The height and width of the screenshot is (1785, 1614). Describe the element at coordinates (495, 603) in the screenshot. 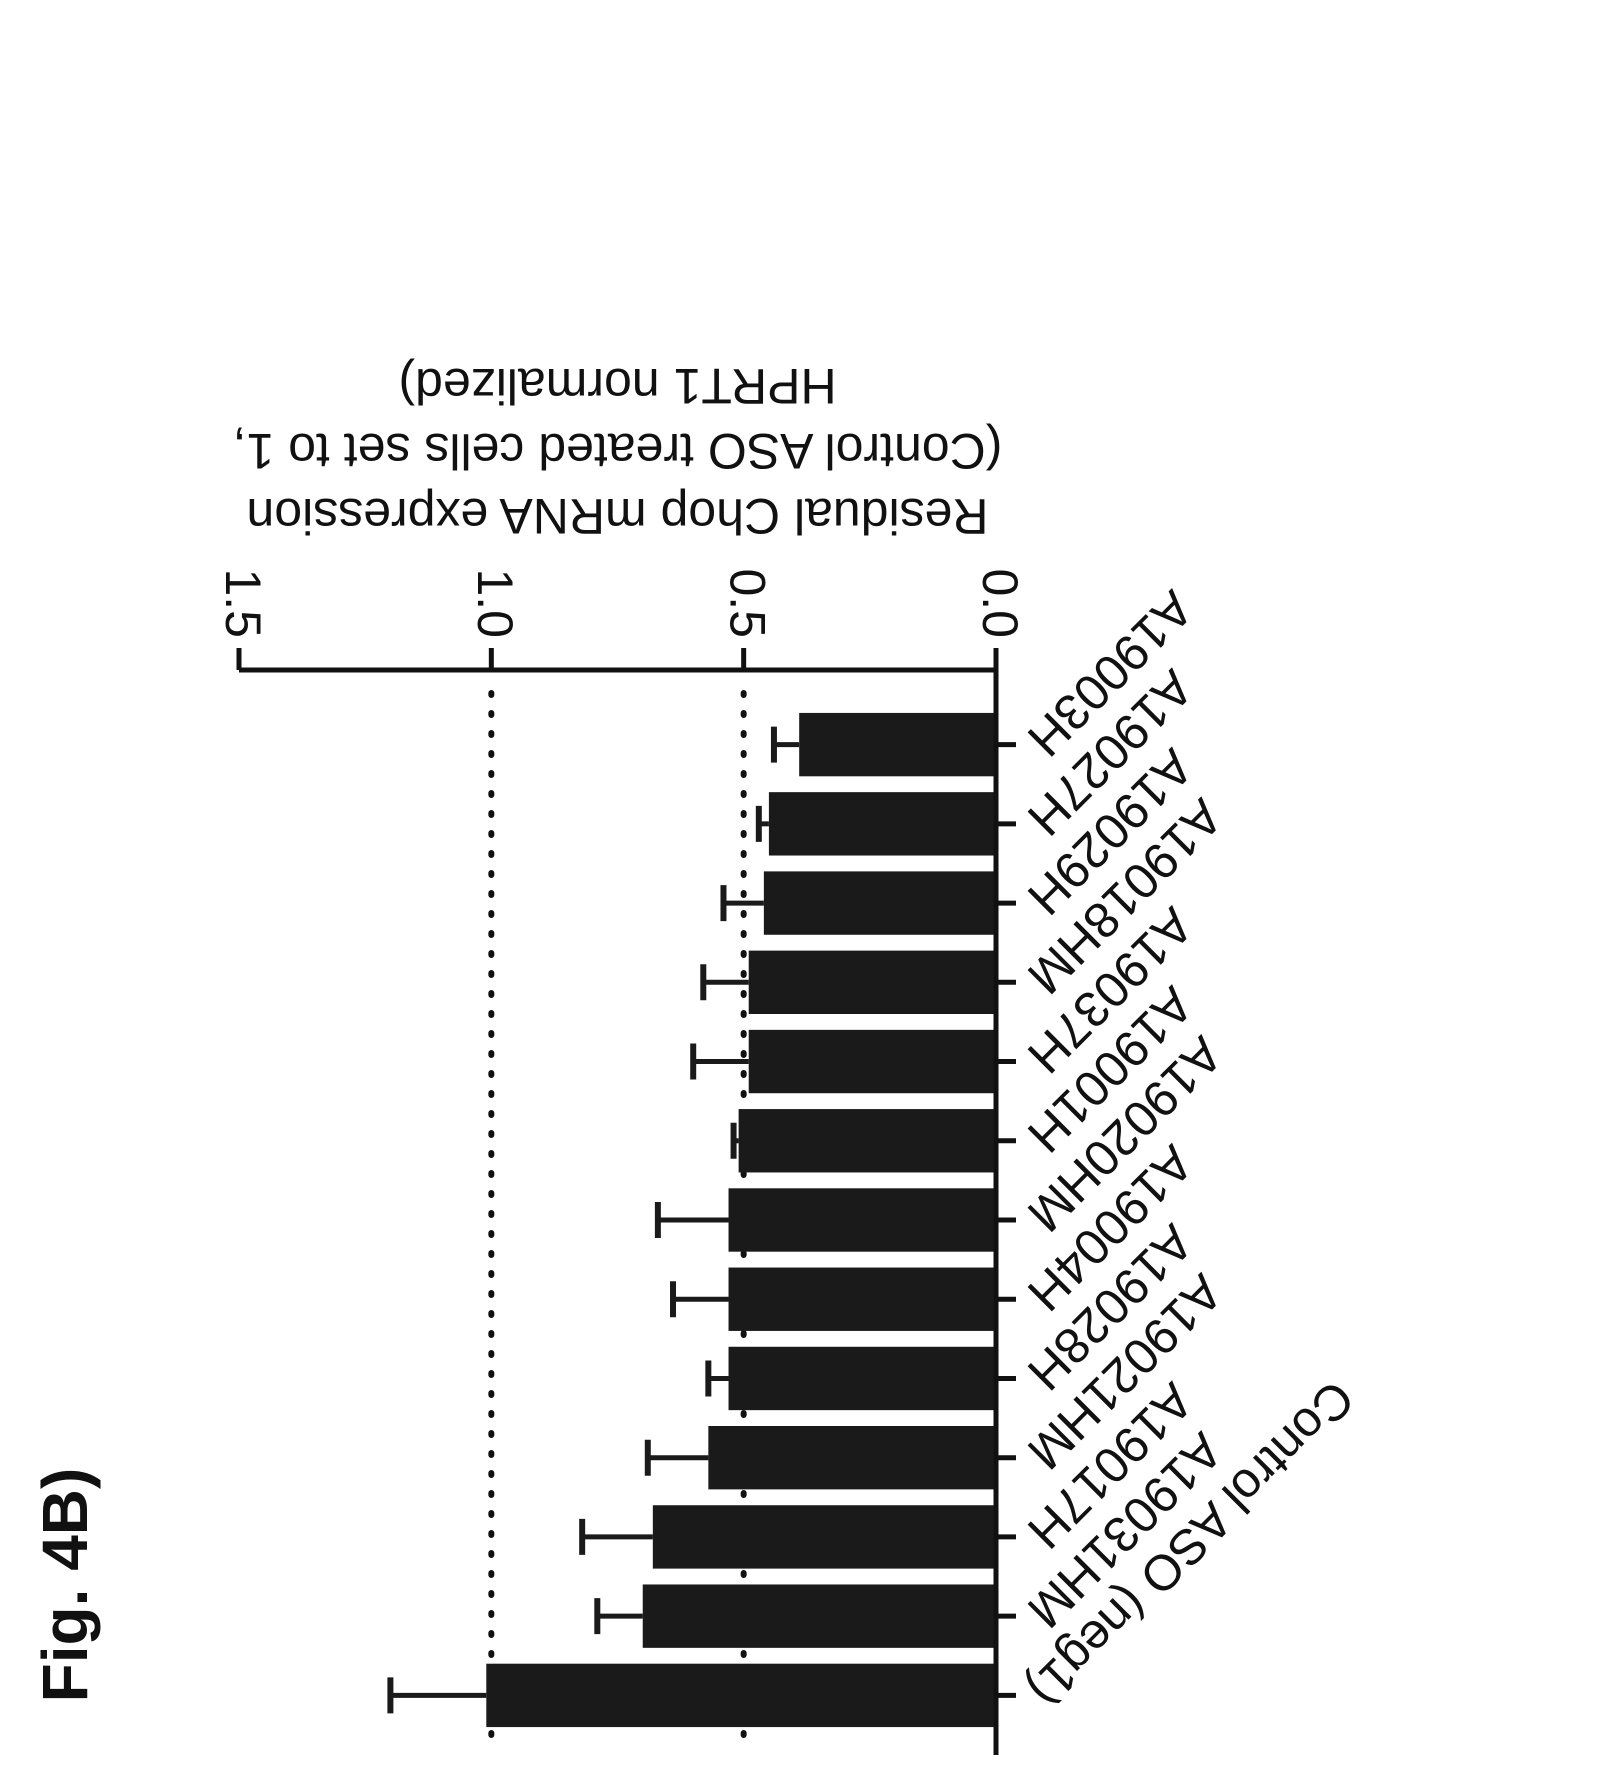

I see `value-axis-tick-label: 1.0` at that location.